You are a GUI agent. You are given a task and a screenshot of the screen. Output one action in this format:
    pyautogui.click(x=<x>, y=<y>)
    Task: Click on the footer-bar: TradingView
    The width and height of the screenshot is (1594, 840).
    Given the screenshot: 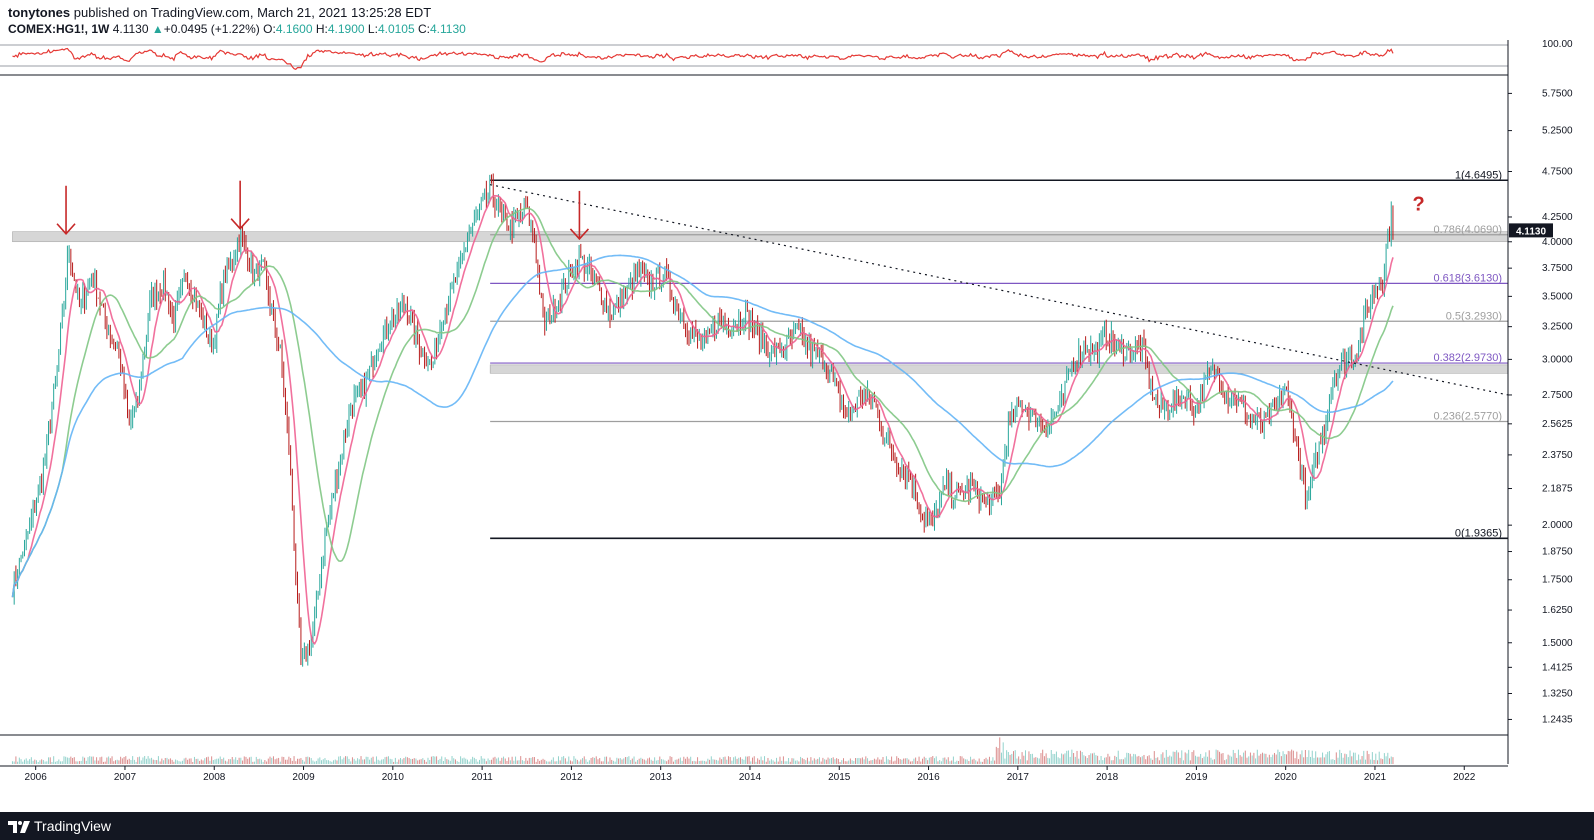 What is the action you would take?
    pyautogui.click(x=797, y=826)
    